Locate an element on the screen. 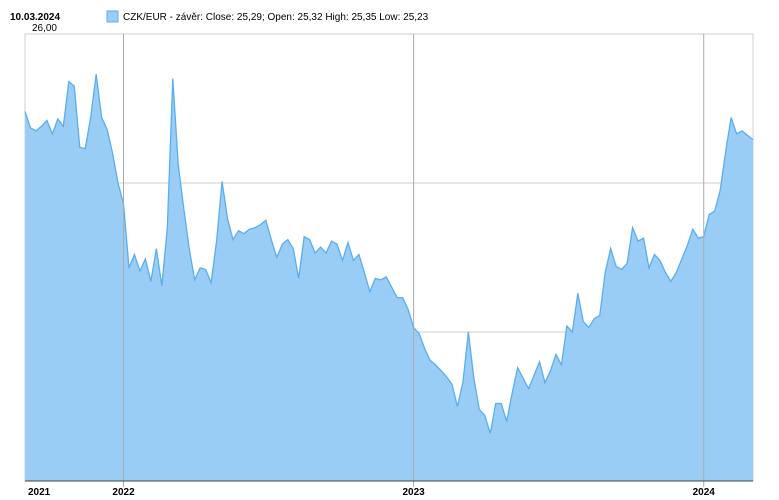 The image size is (779, 500). x-tick-label: 2022 is located at coordinates (123, 492).